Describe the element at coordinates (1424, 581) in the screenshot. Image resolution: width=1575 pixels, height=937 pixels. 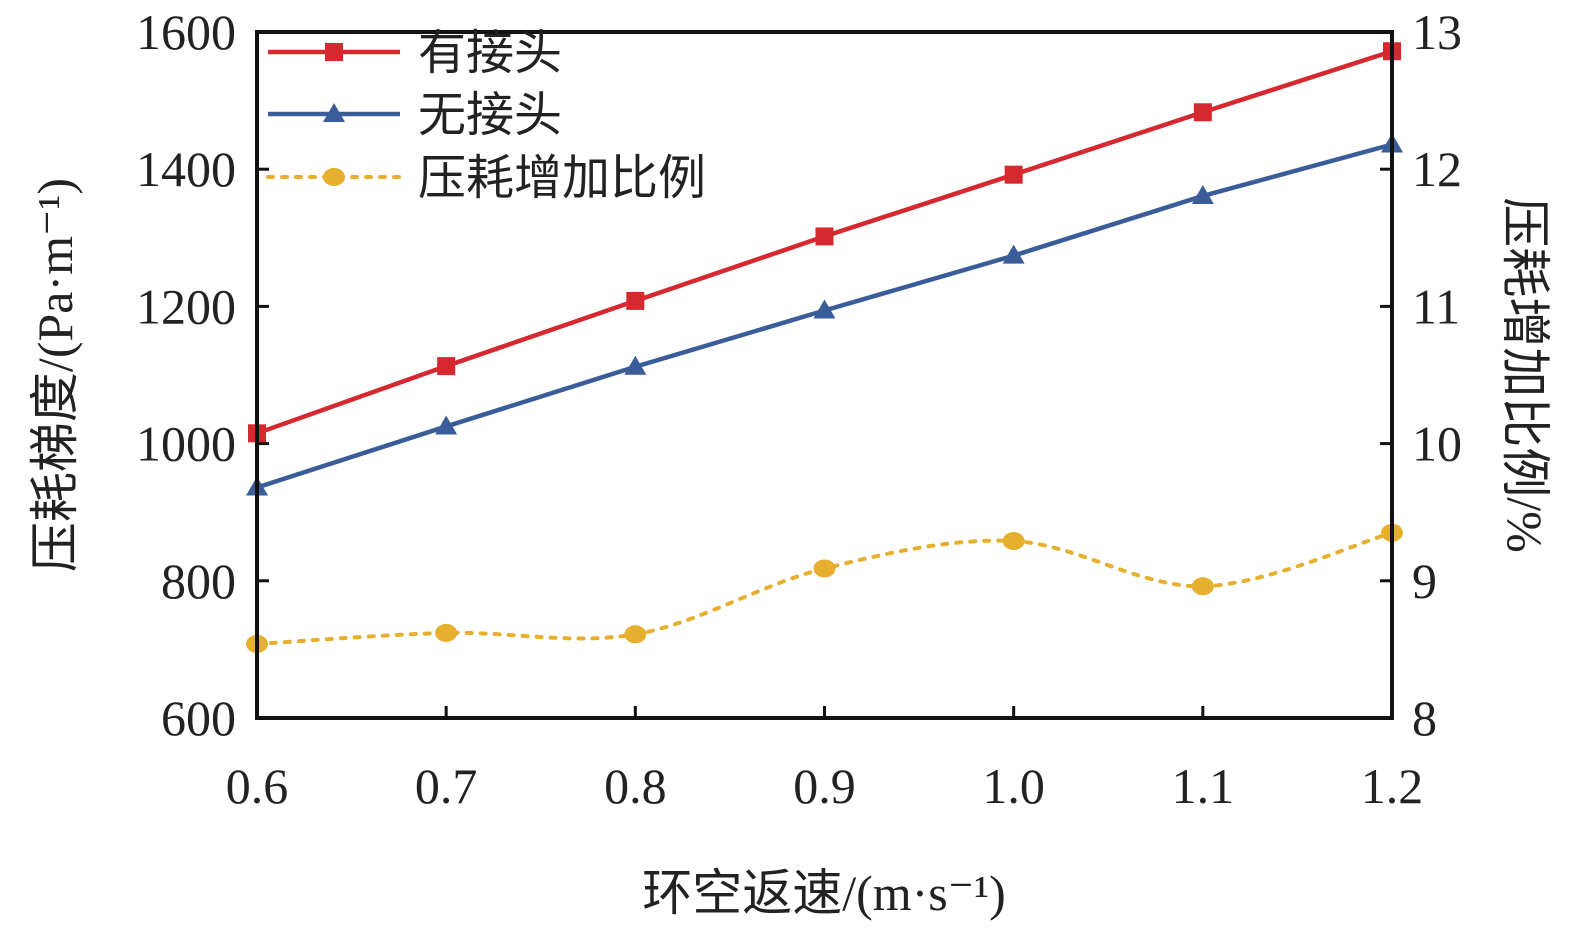
I see `y-right-tick-label: 9` at that location.